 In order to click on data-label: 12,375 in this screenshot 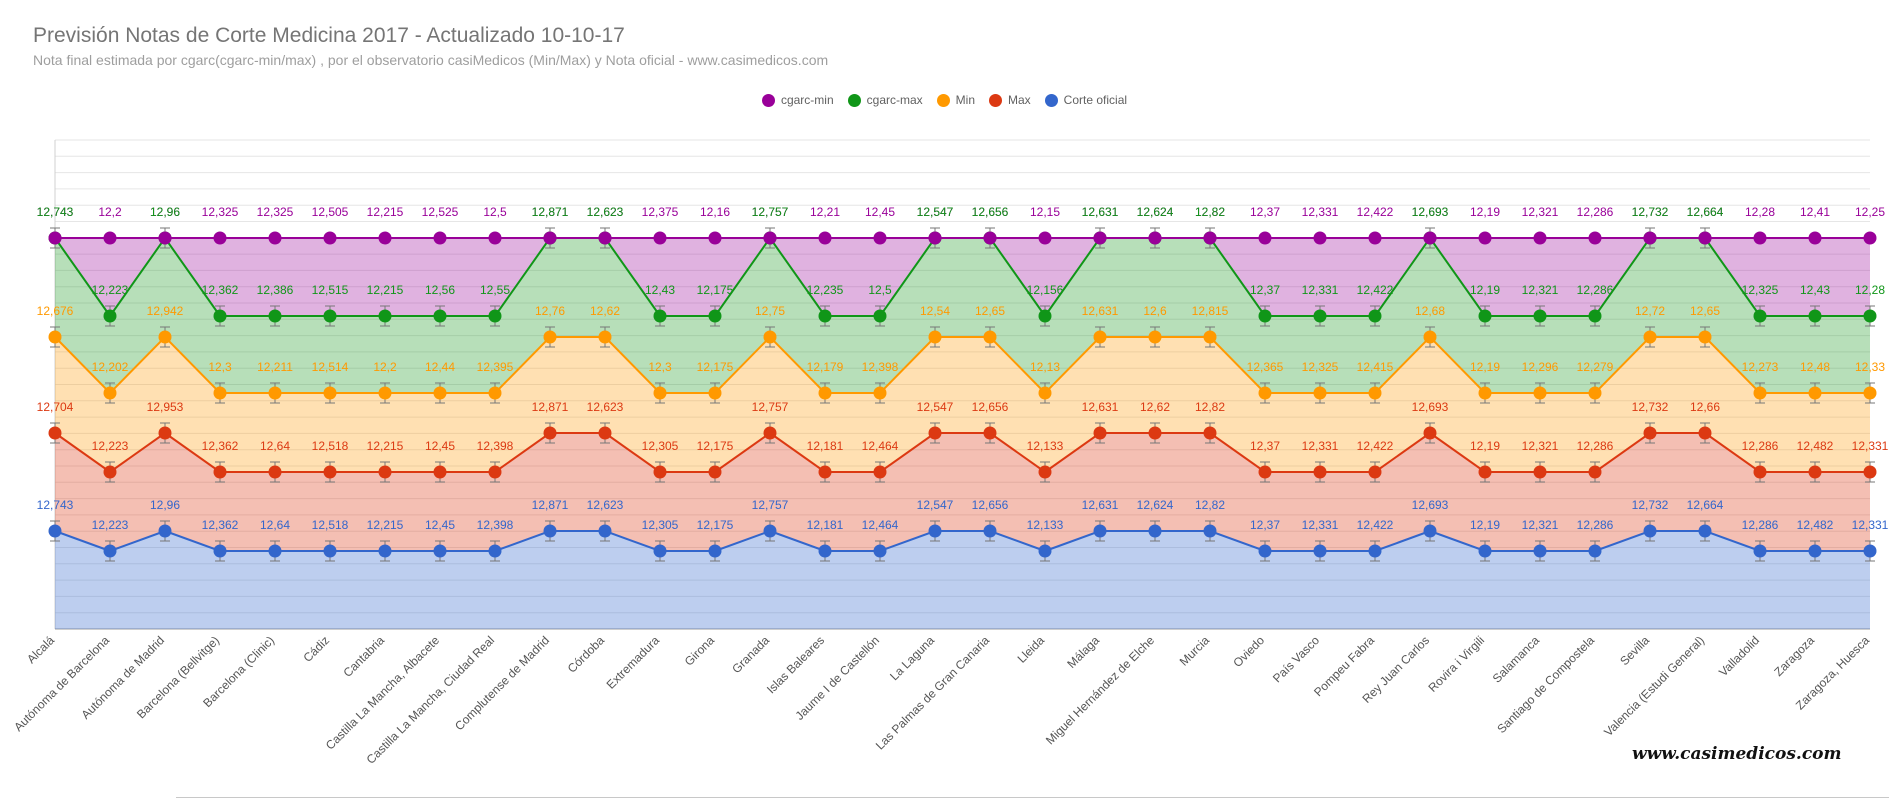, I will do `click(660, 212)`.